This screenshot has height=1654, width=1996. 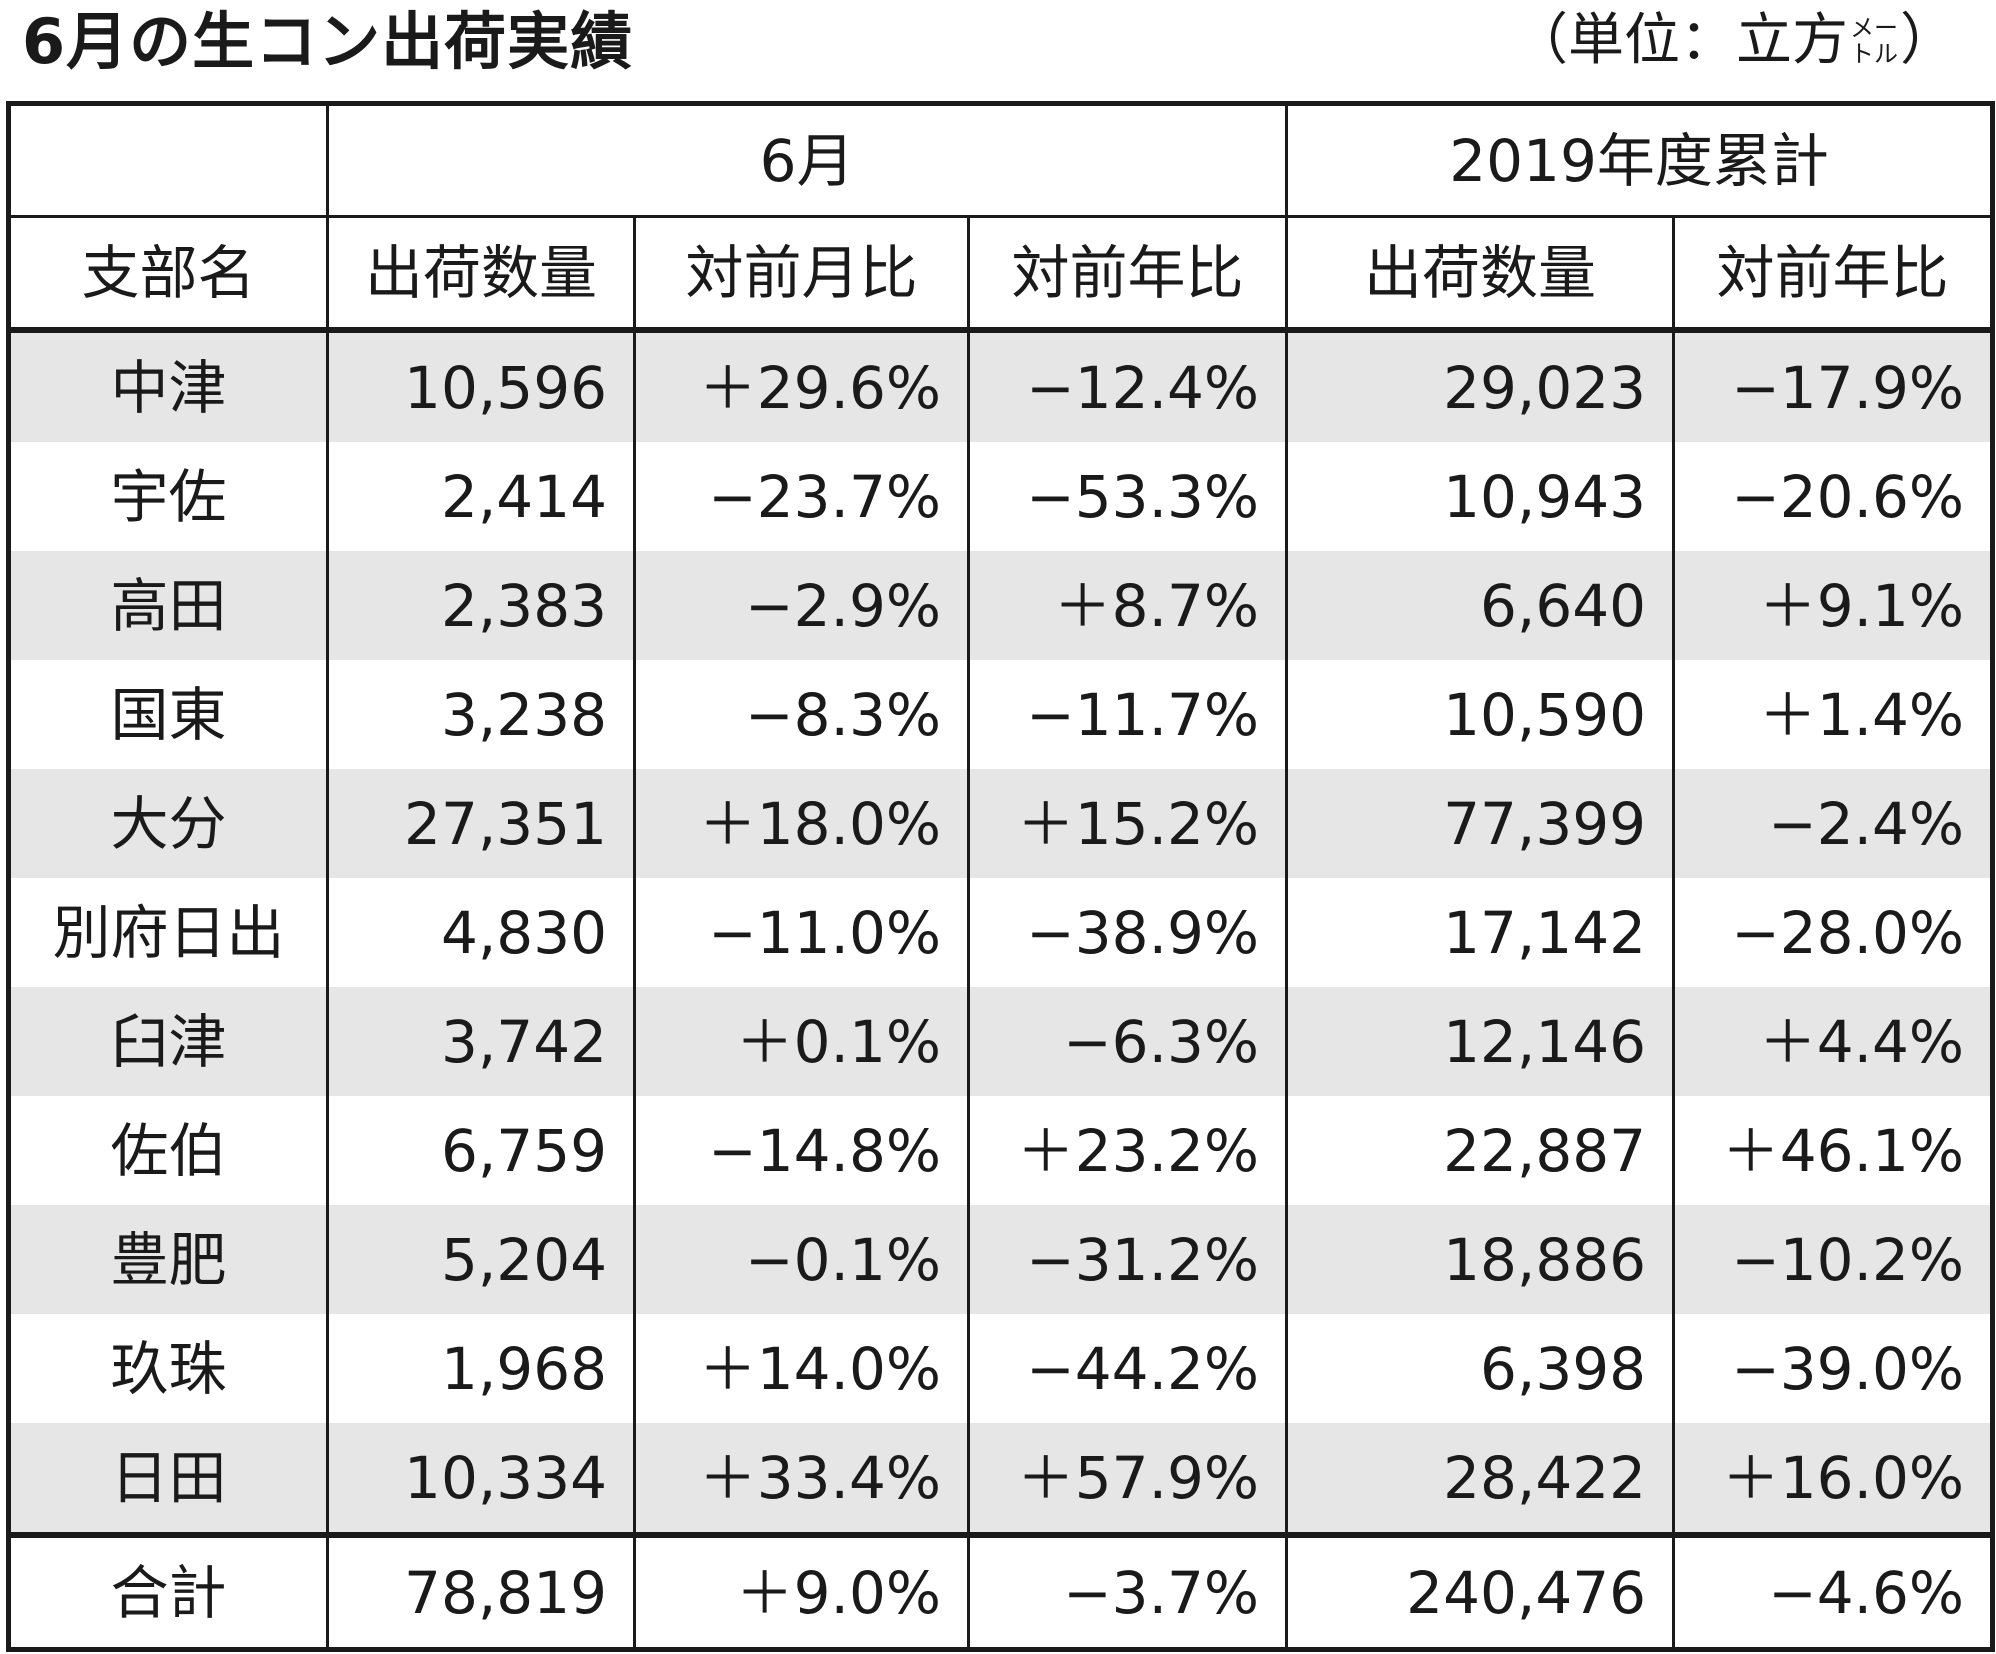 What do you see at coordinates (168, 1150) in the screenshot?
I see `cell-branch: 佐伯` at bounding box center [168, 1150].